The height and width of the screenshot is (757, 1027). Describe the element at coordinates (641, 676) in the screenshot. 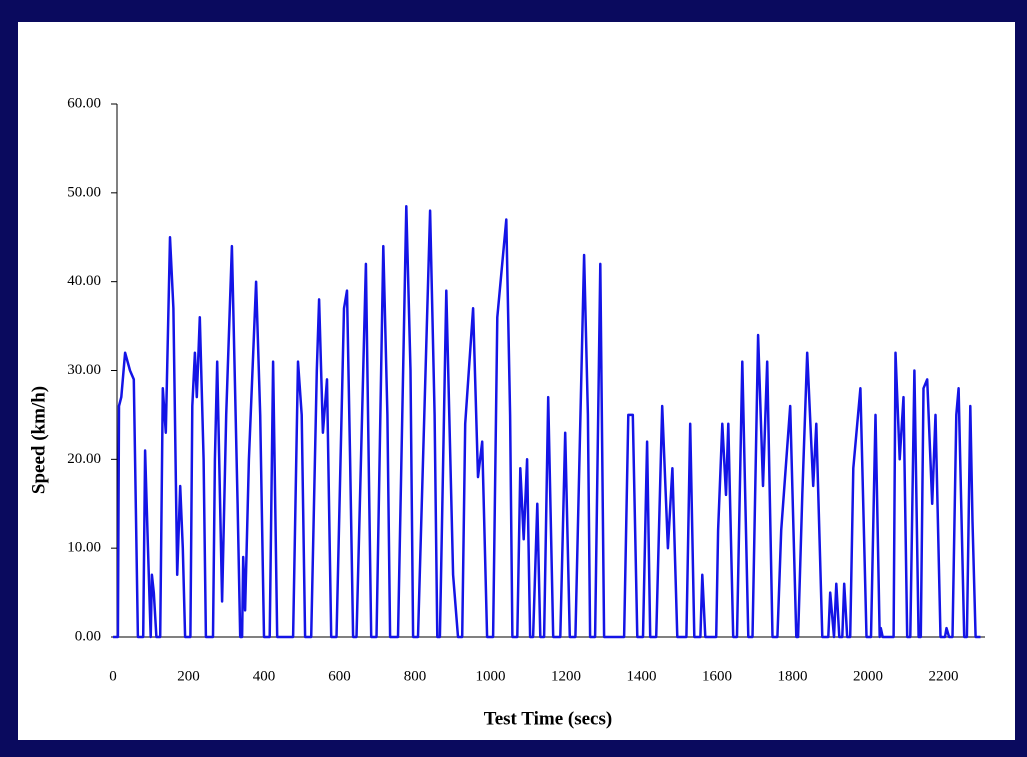

I see `x-tick-label: 1400` at that location.